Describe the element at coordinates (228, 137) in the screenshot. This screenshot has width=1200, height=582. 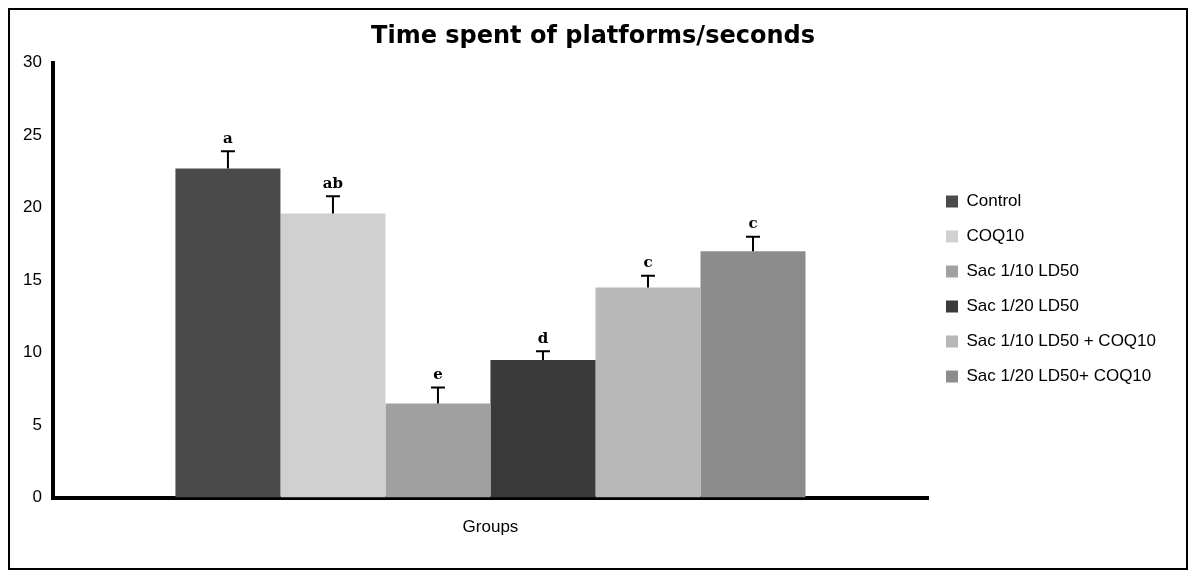
I see `data-label: a` at that location.